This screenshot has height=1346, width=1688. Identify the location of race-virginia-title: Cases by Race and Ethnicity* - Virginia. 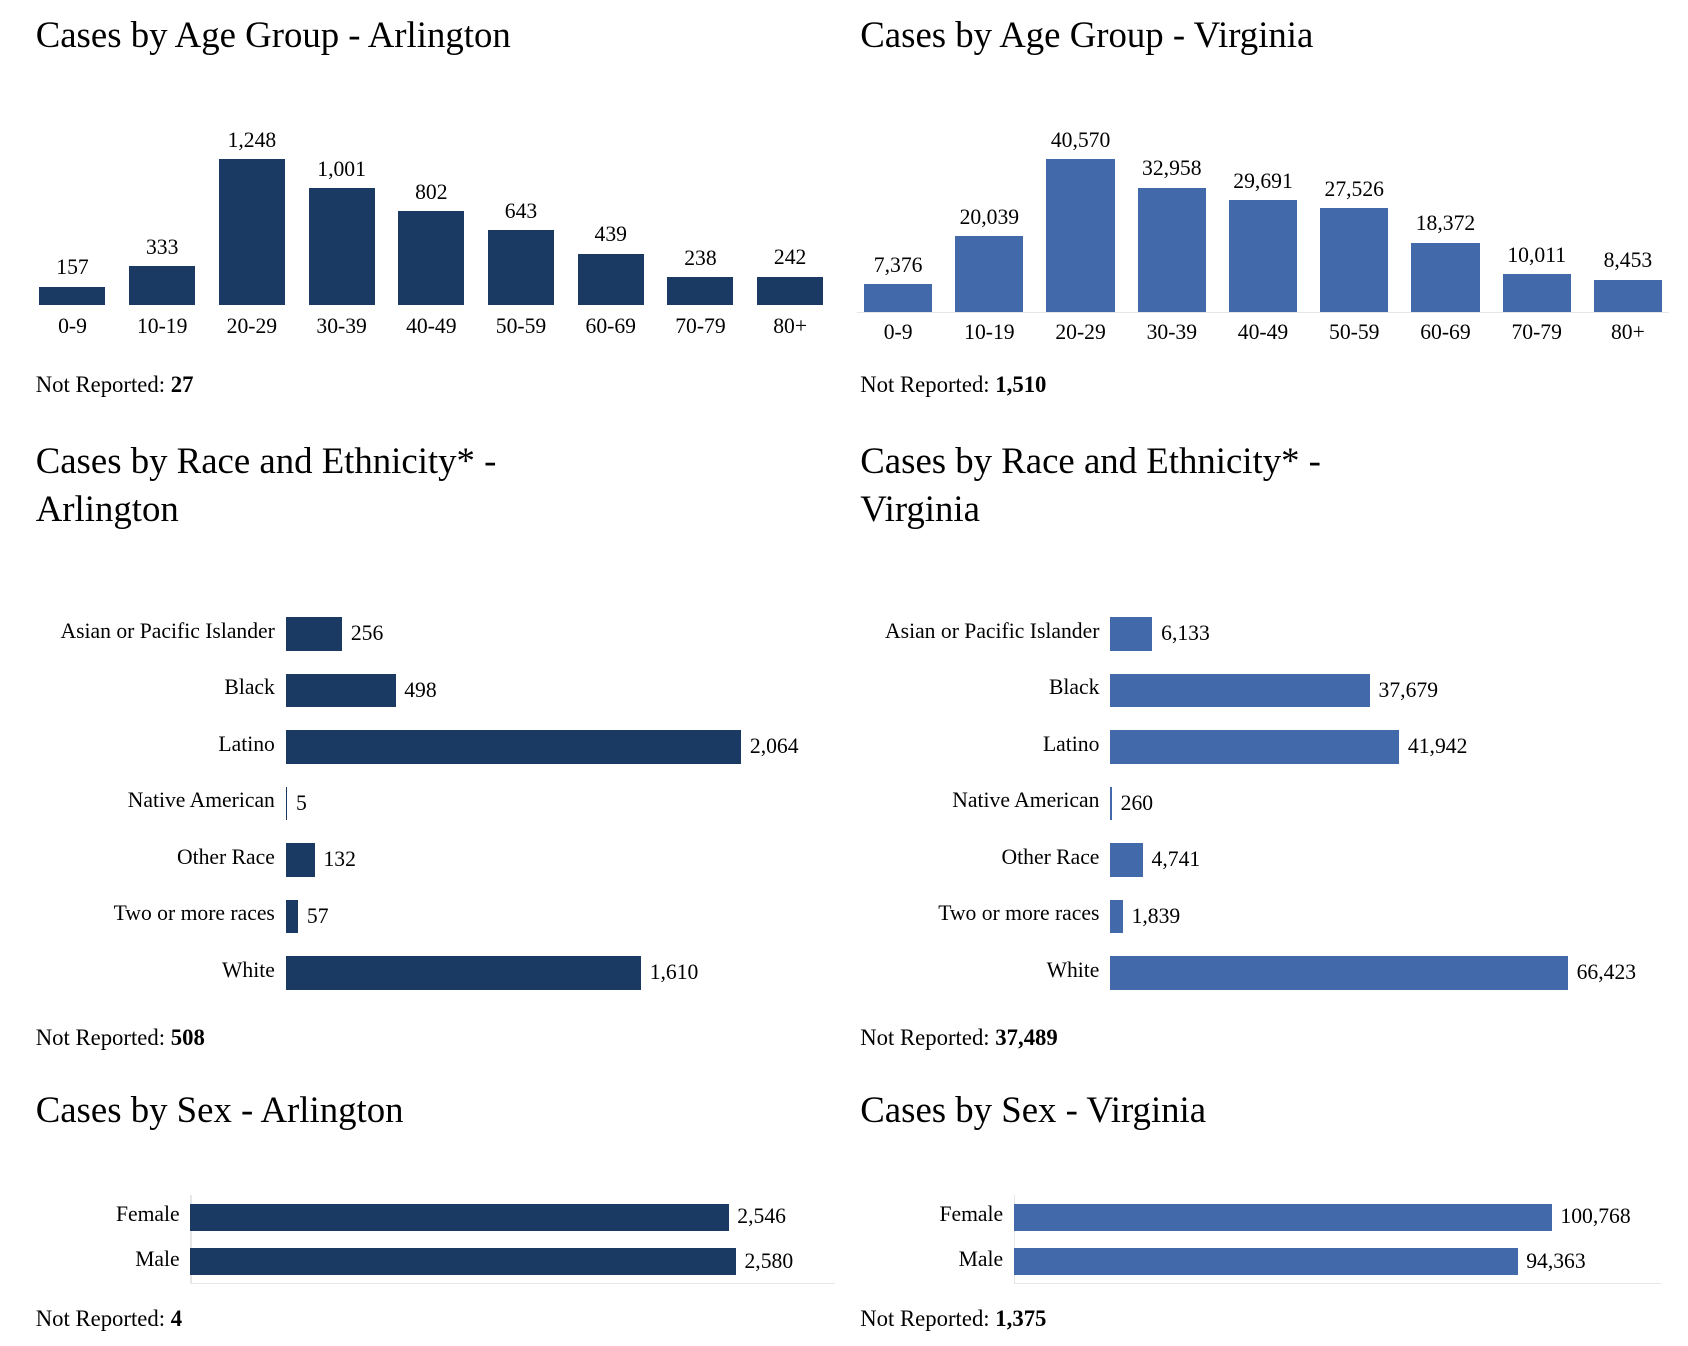
(1090, 484).